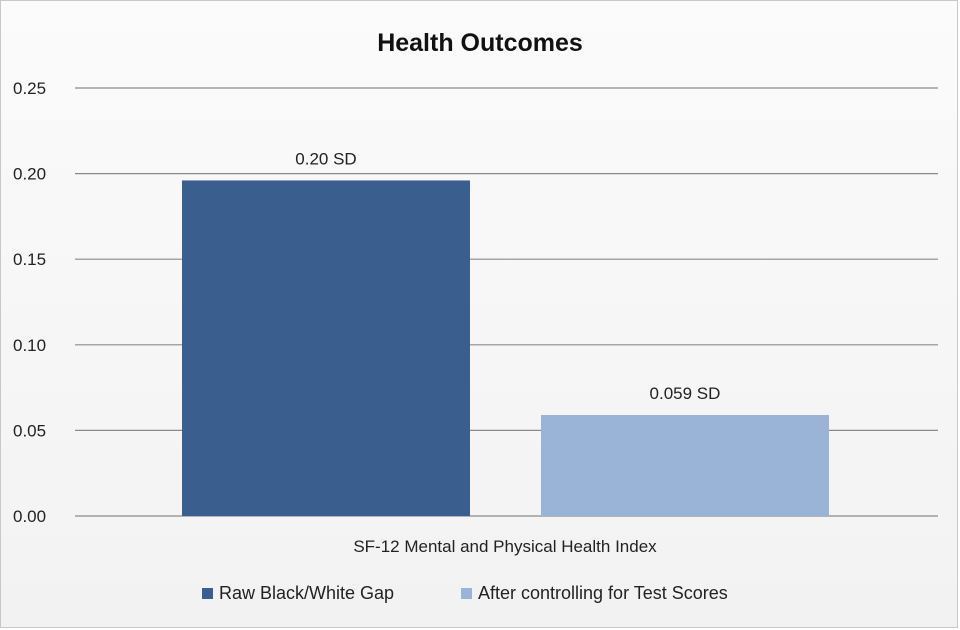 The width and height of the screenshot is (960, 630). I want to click on category-label: SF-12 Mental and Physical Health Index, so click(505, 546).